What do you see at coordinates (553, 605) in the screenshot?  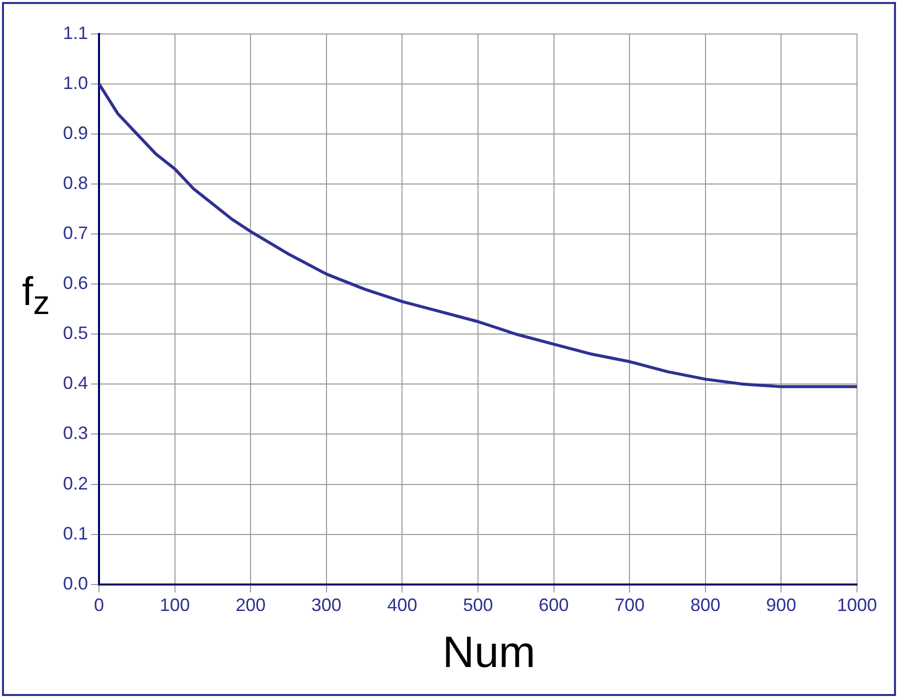 I see `x-tick-label: 600` at bounding box center [553, 605].